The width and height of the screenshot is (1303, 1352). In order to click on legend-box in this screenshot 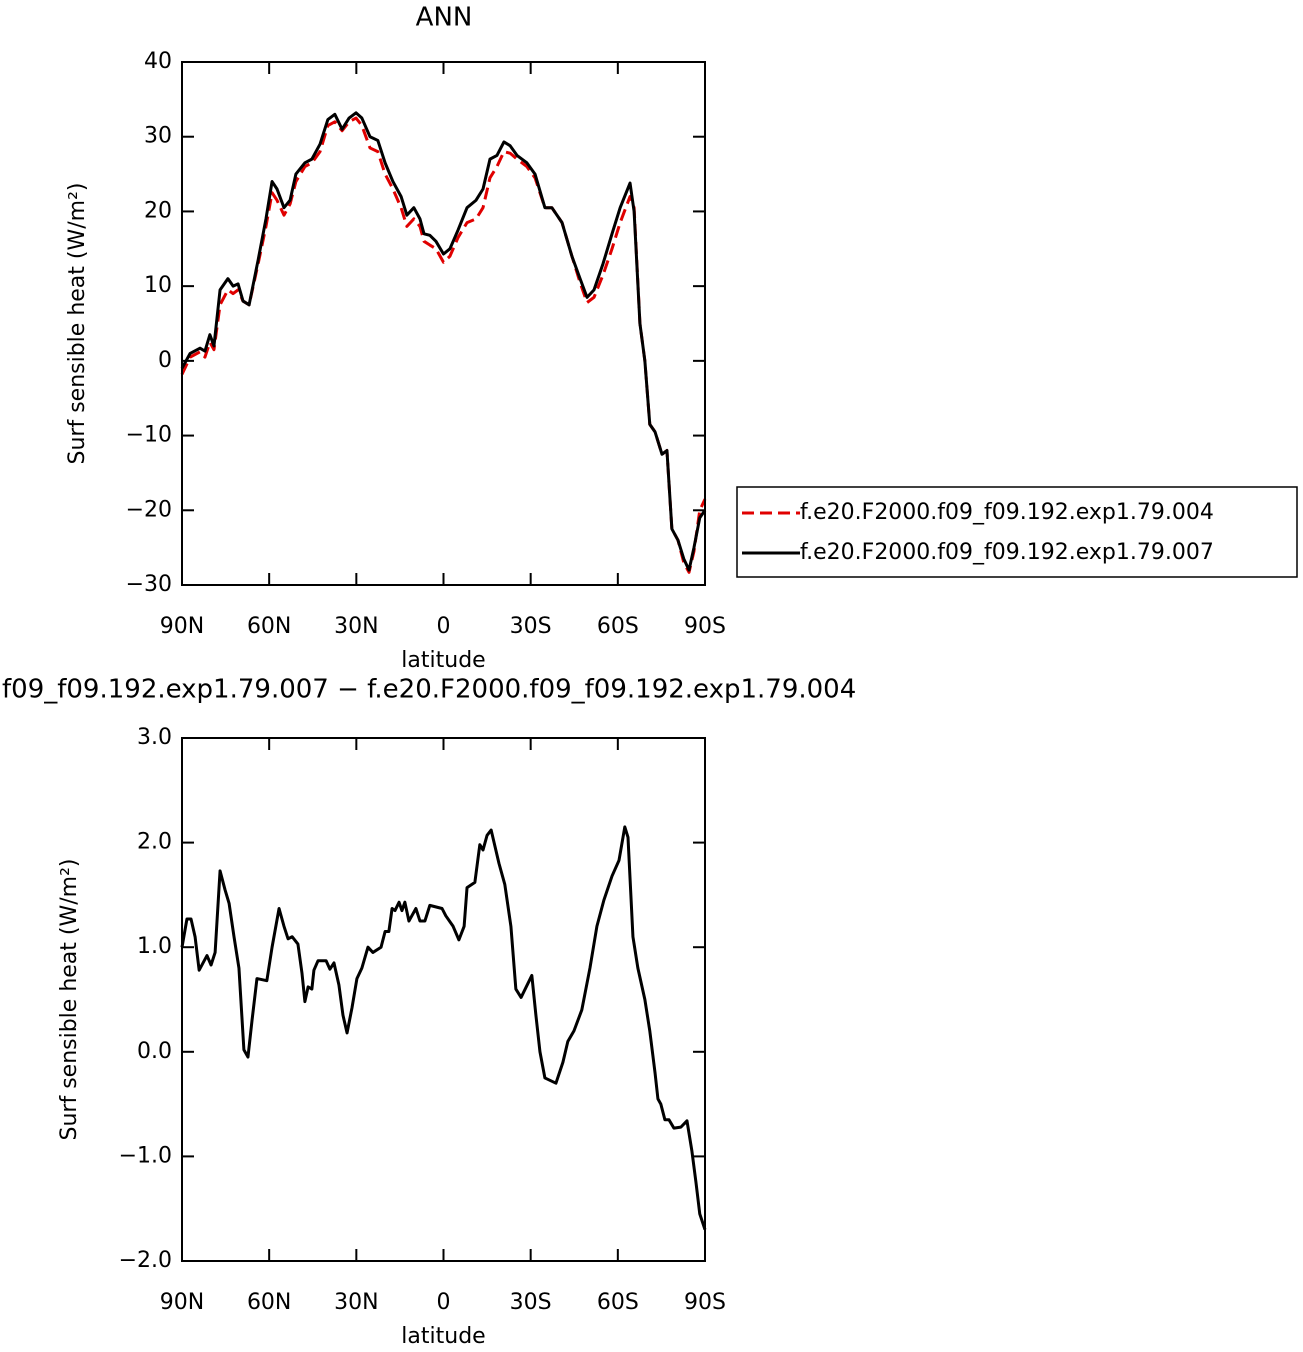, I will do `click(1017, 532)`.